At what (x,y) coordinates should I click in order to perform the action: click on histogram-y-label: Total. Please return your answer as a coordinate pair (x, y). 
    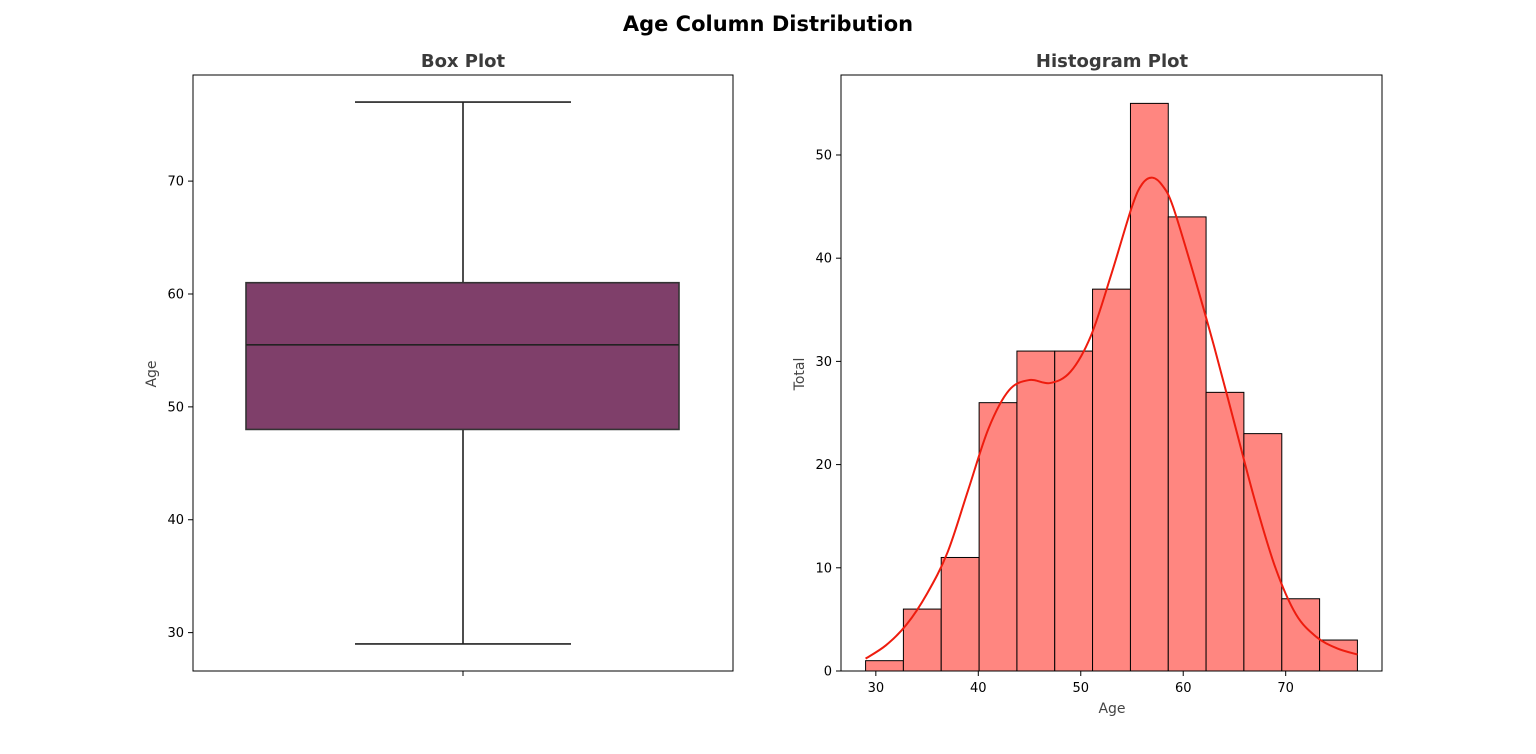
    Looking at the image, I should click on (800, 375).